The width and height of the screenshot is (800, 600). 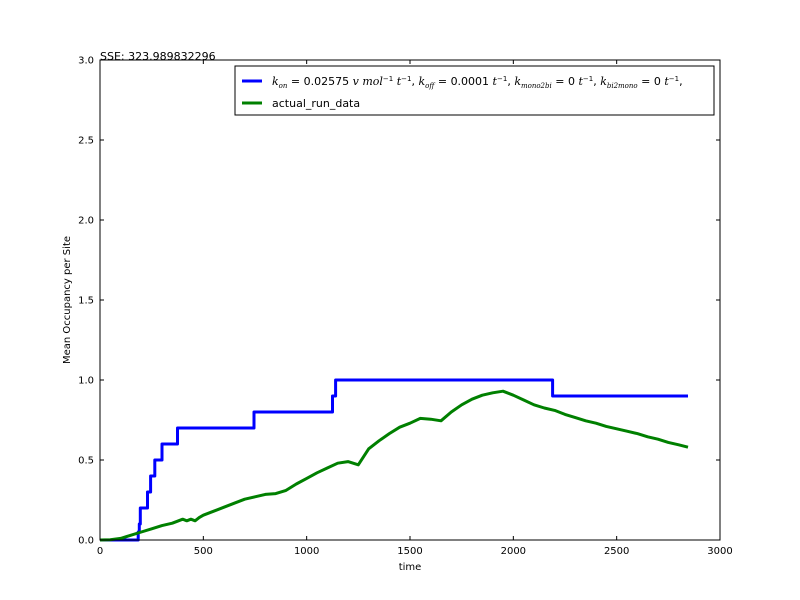 I want to click on y-tick-label: 2.5, so click(x=86, y=141).